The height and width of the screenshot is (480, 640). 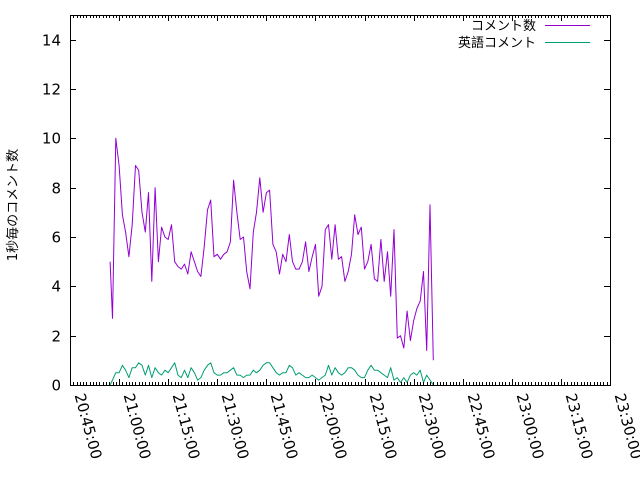 What do you see at coordinates (625, 426) in the screenshot?
I see `x-tick-label: 23:30:00` at bounding box center [625, 426].